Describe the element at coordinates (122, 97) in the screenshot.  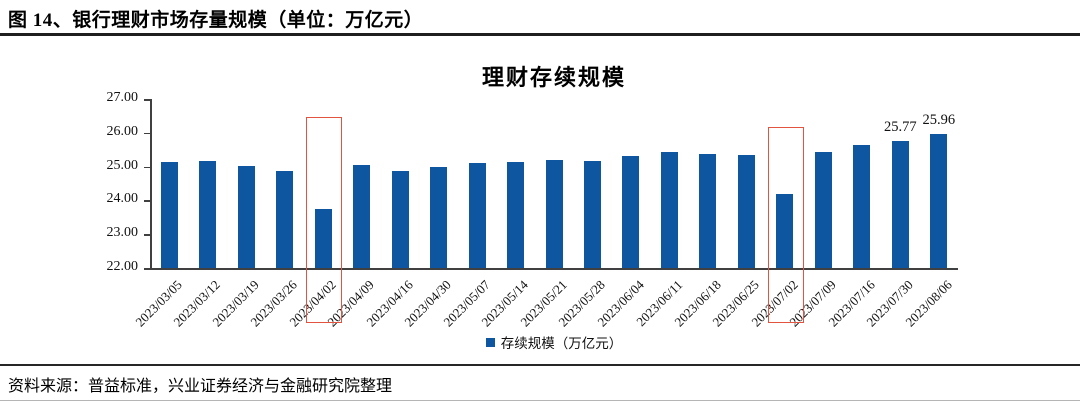
I see `y-tick-label: 27.00` at that location.